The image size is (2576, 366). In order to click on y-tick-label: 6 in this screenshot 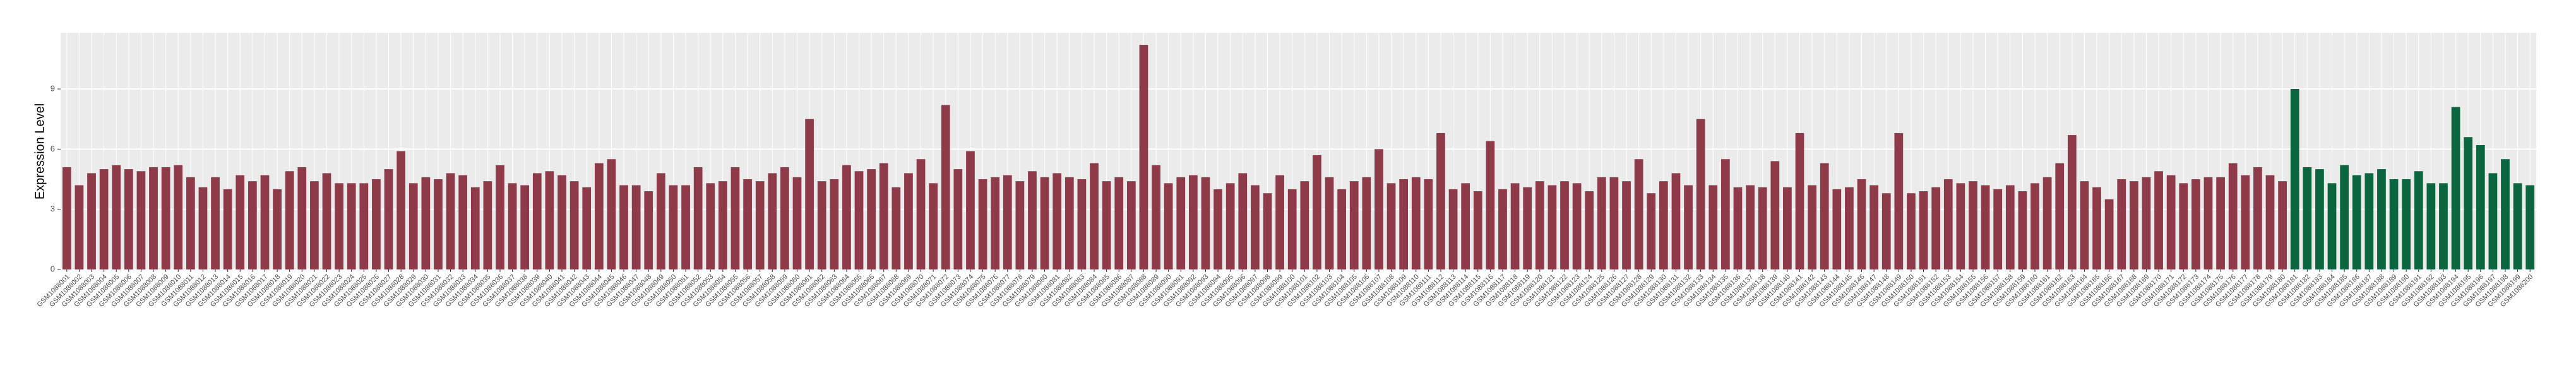, I will do `click(53, 148)`.